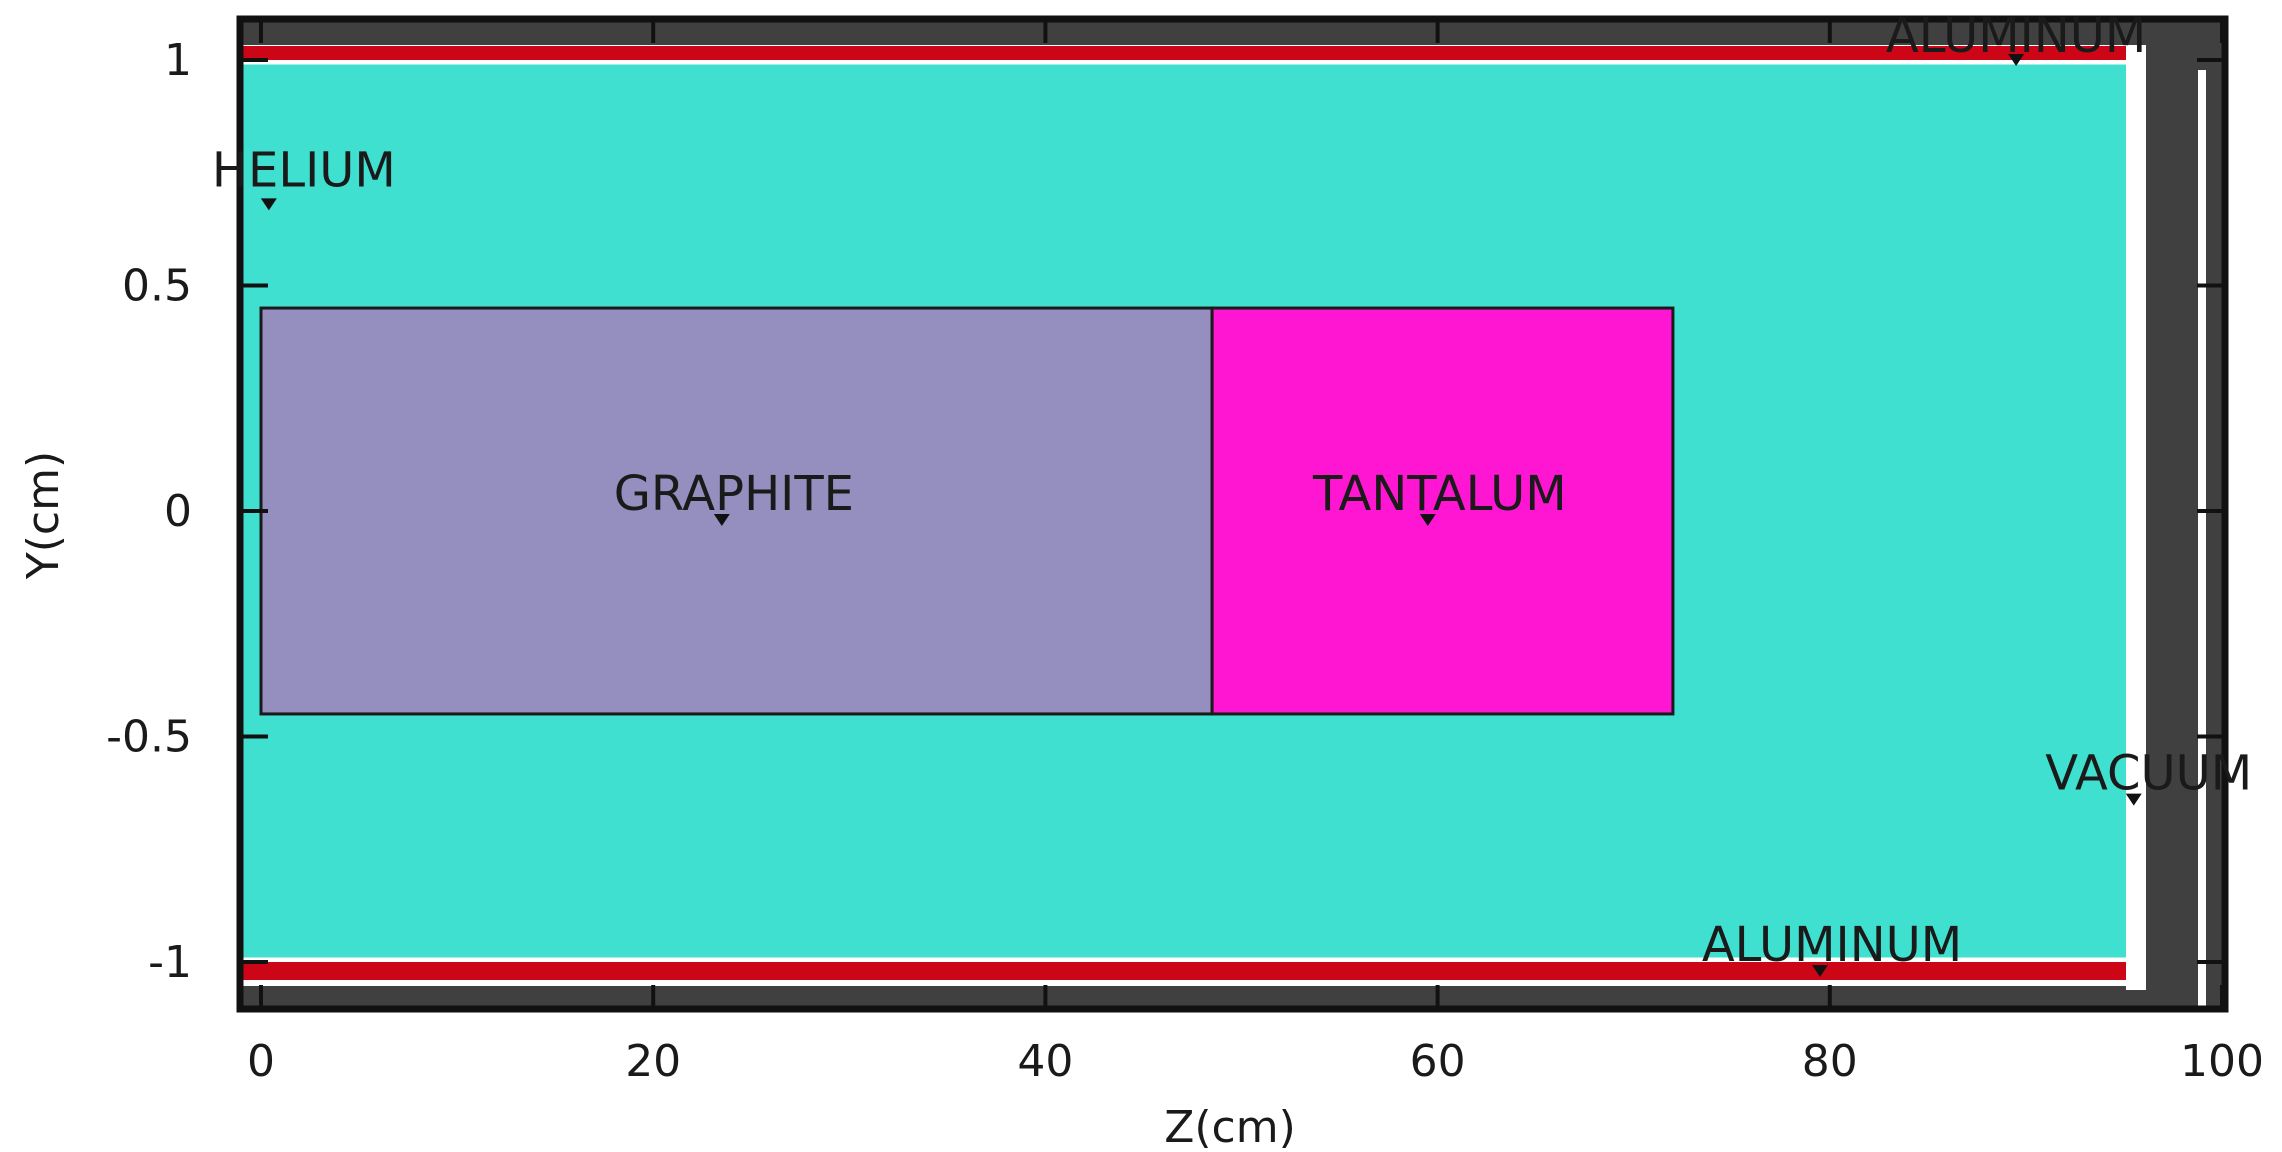 Image resolution: width=2282 pixels, height=1152 pixels. Describe the element at coordinates (1439, 494) in the screenshot. I see `region-label: TANTALUM` at that location.